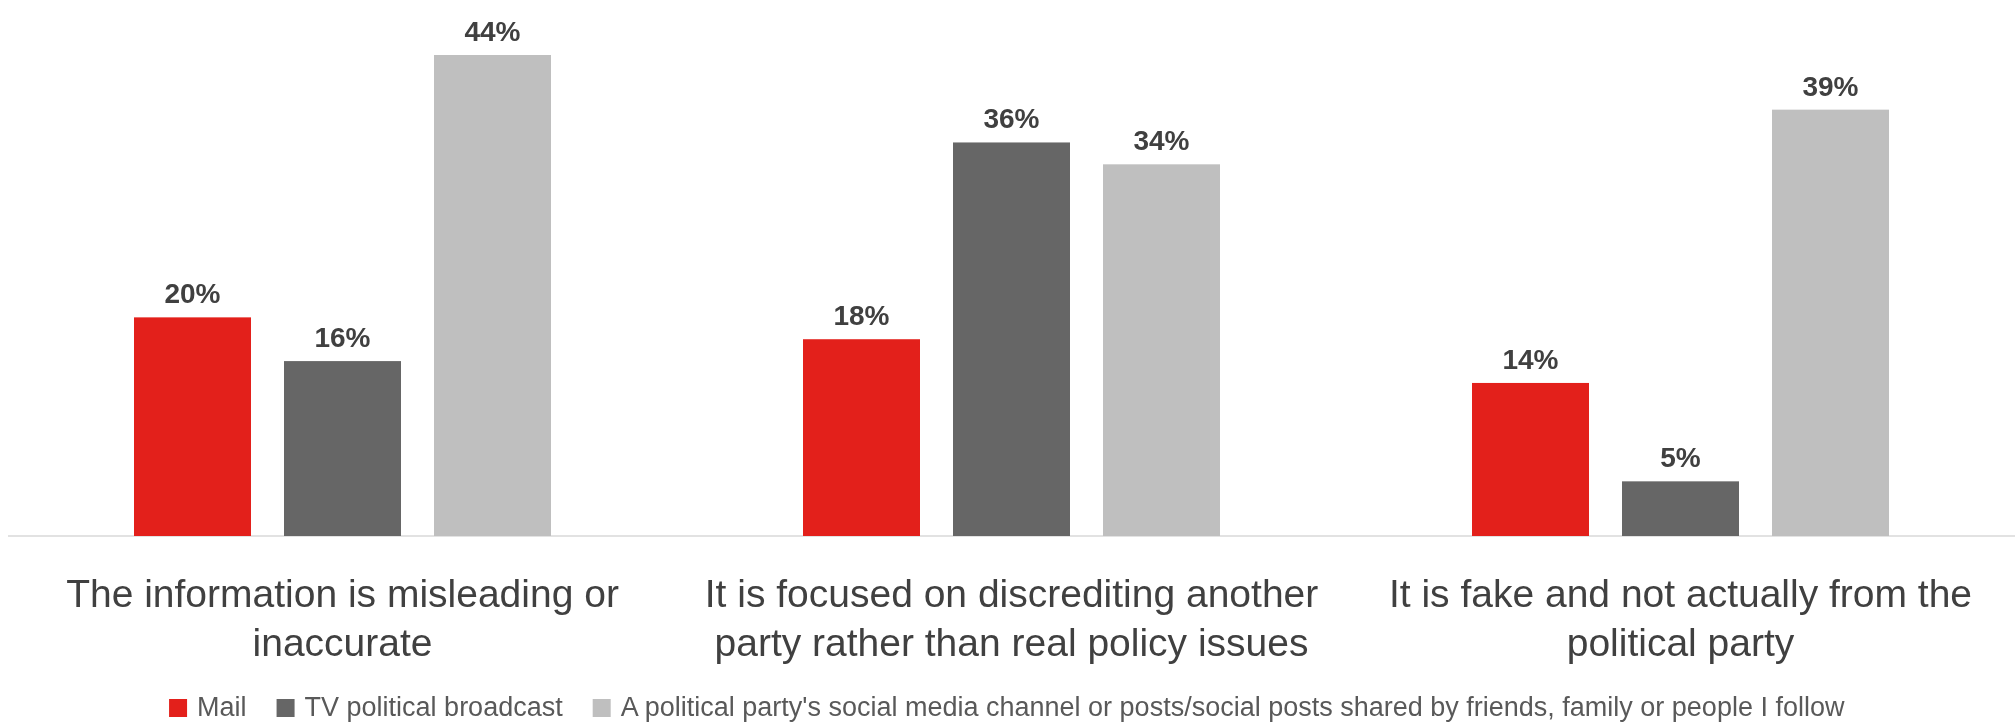 The image size is (2015, 728). I want to click on data-label: 39%, so click(1830, 86).